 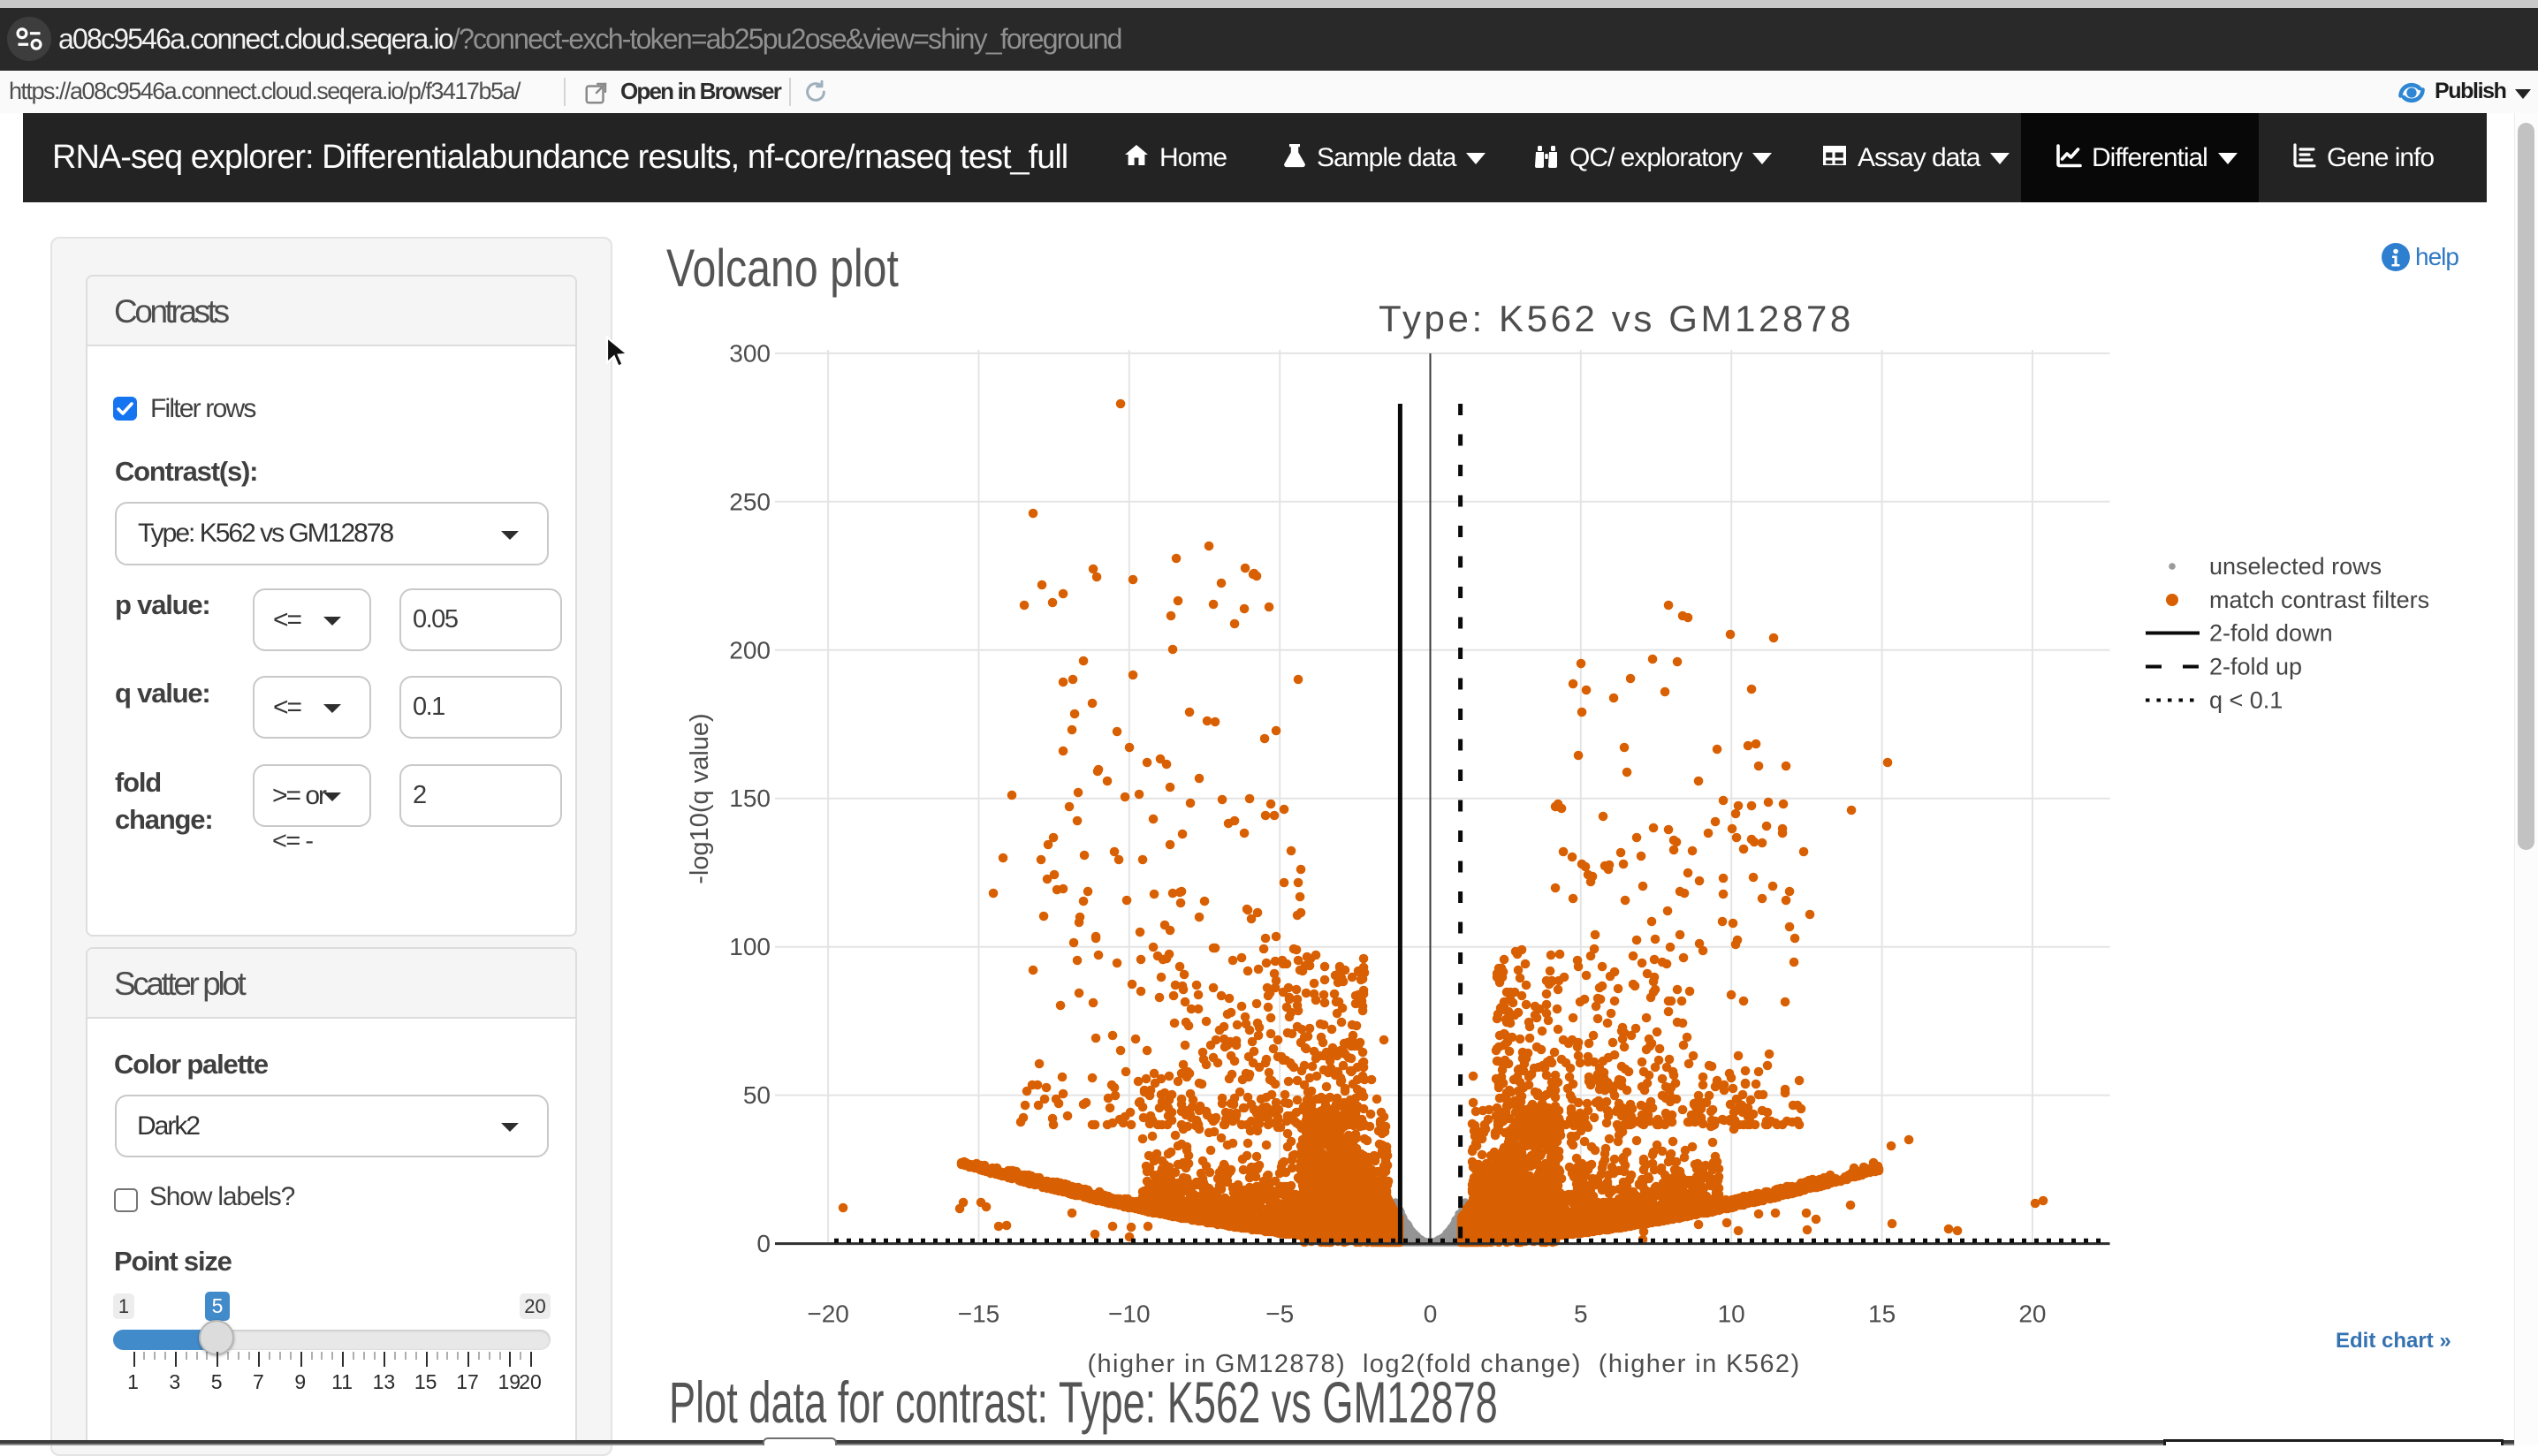 What do you see at coordinates (1581, 1315) in the screenshot?
I see `svg-text: 5` at bounding box center [1581, 1315].